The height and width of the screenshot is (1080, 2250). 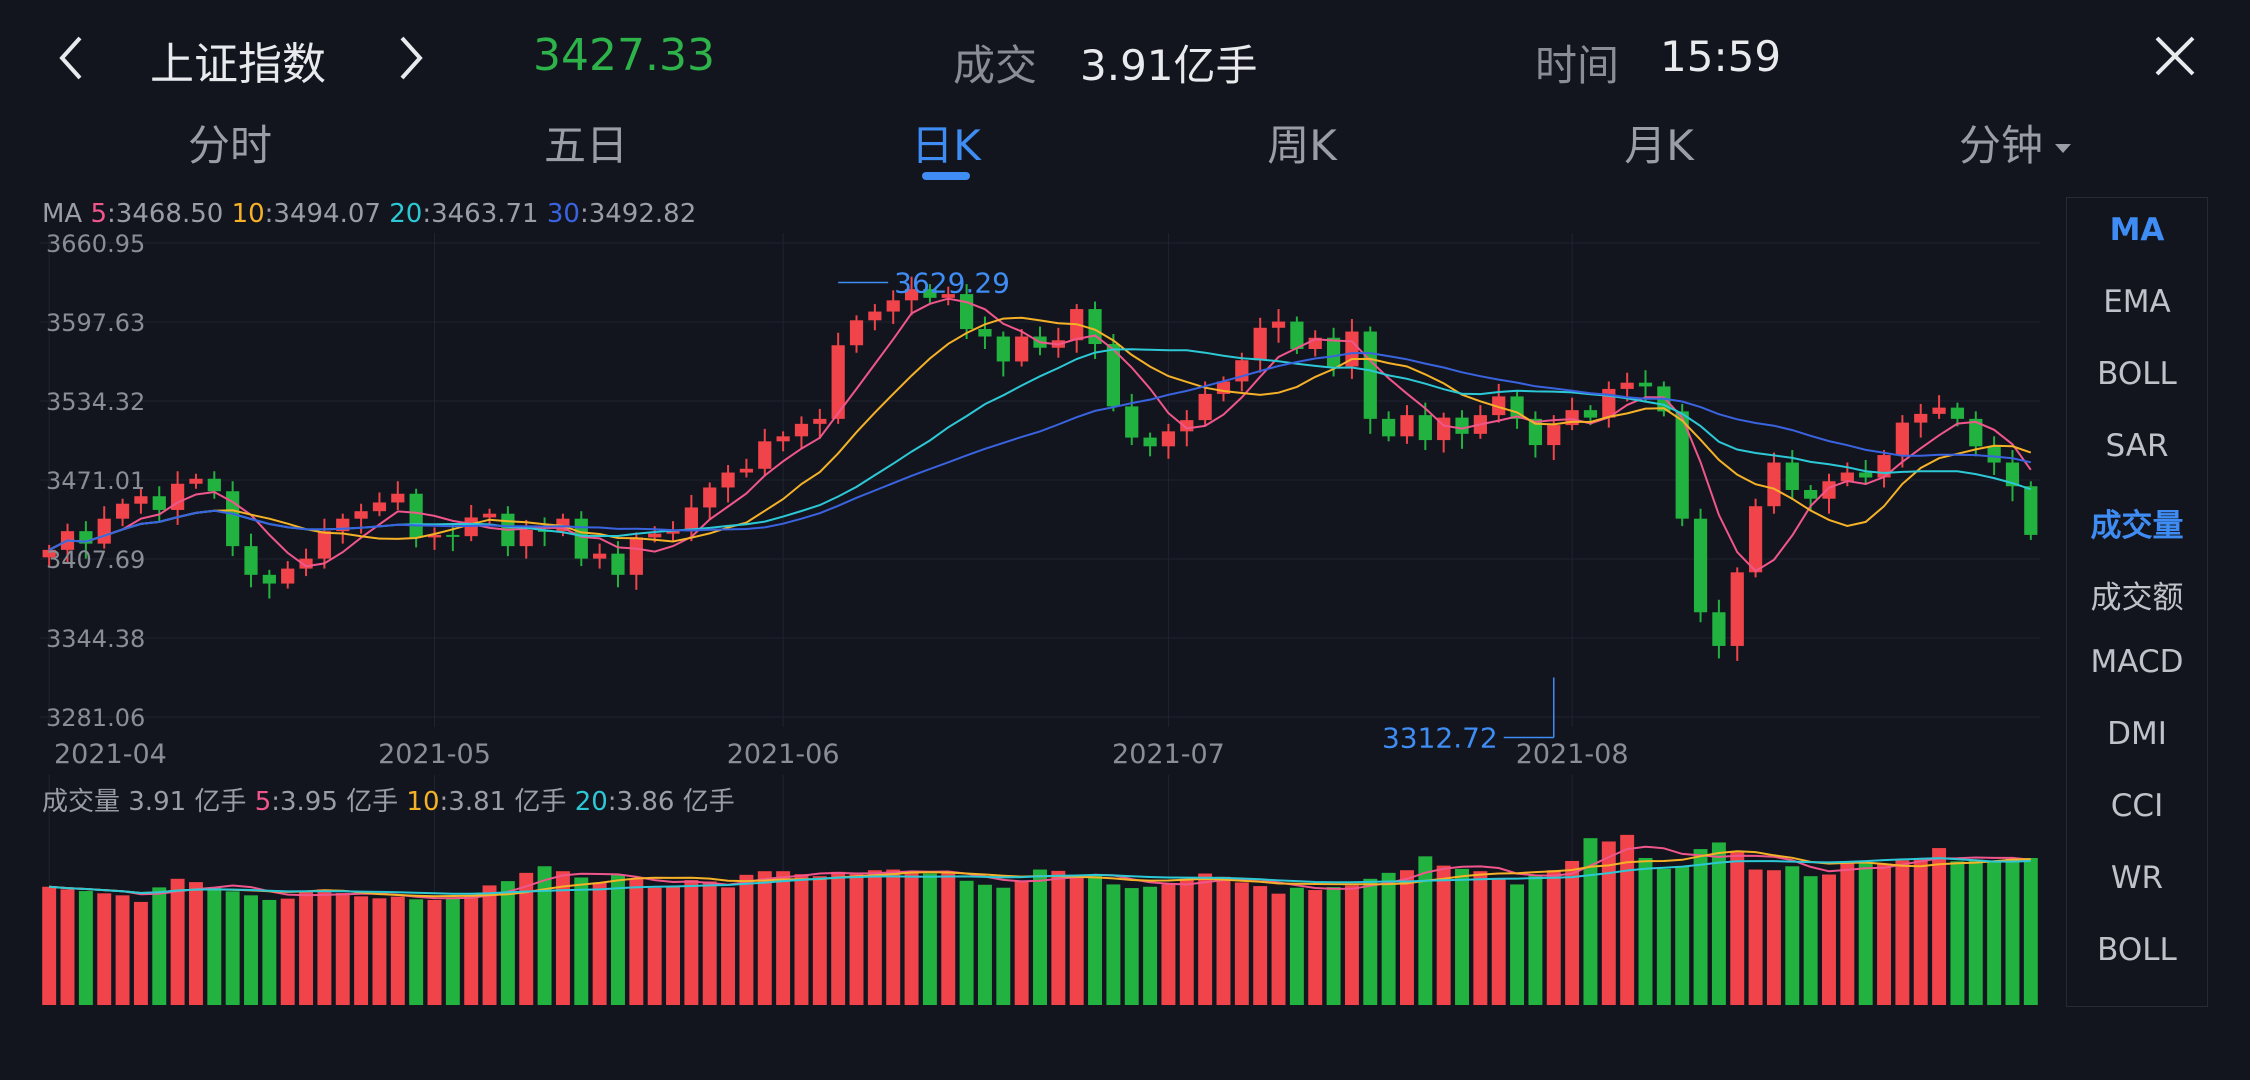 What do you see at coordinates (2137, 878) in the screenshot?
I see `indicator-wr: WR` at bounding box center [2137, 878].